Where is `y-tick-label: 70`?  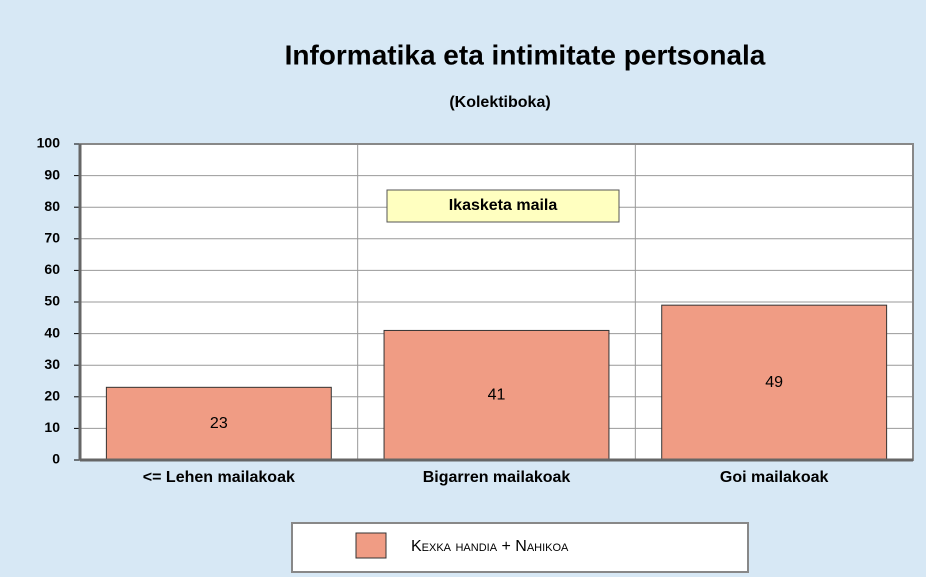 y-tick-label: 70 is located at coordinates (52, 238).